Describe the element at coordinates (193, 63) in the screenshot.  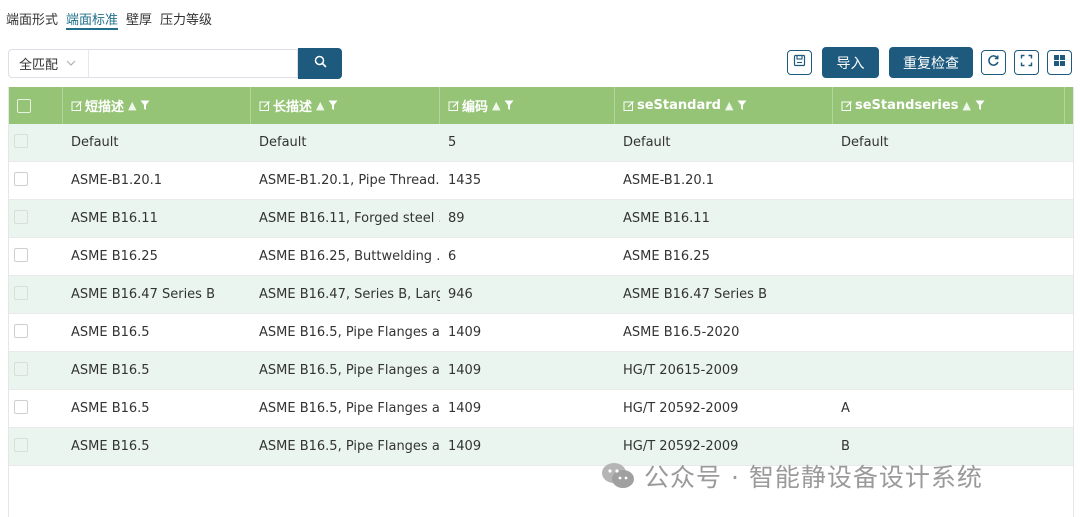
I see `search-input` at that location.